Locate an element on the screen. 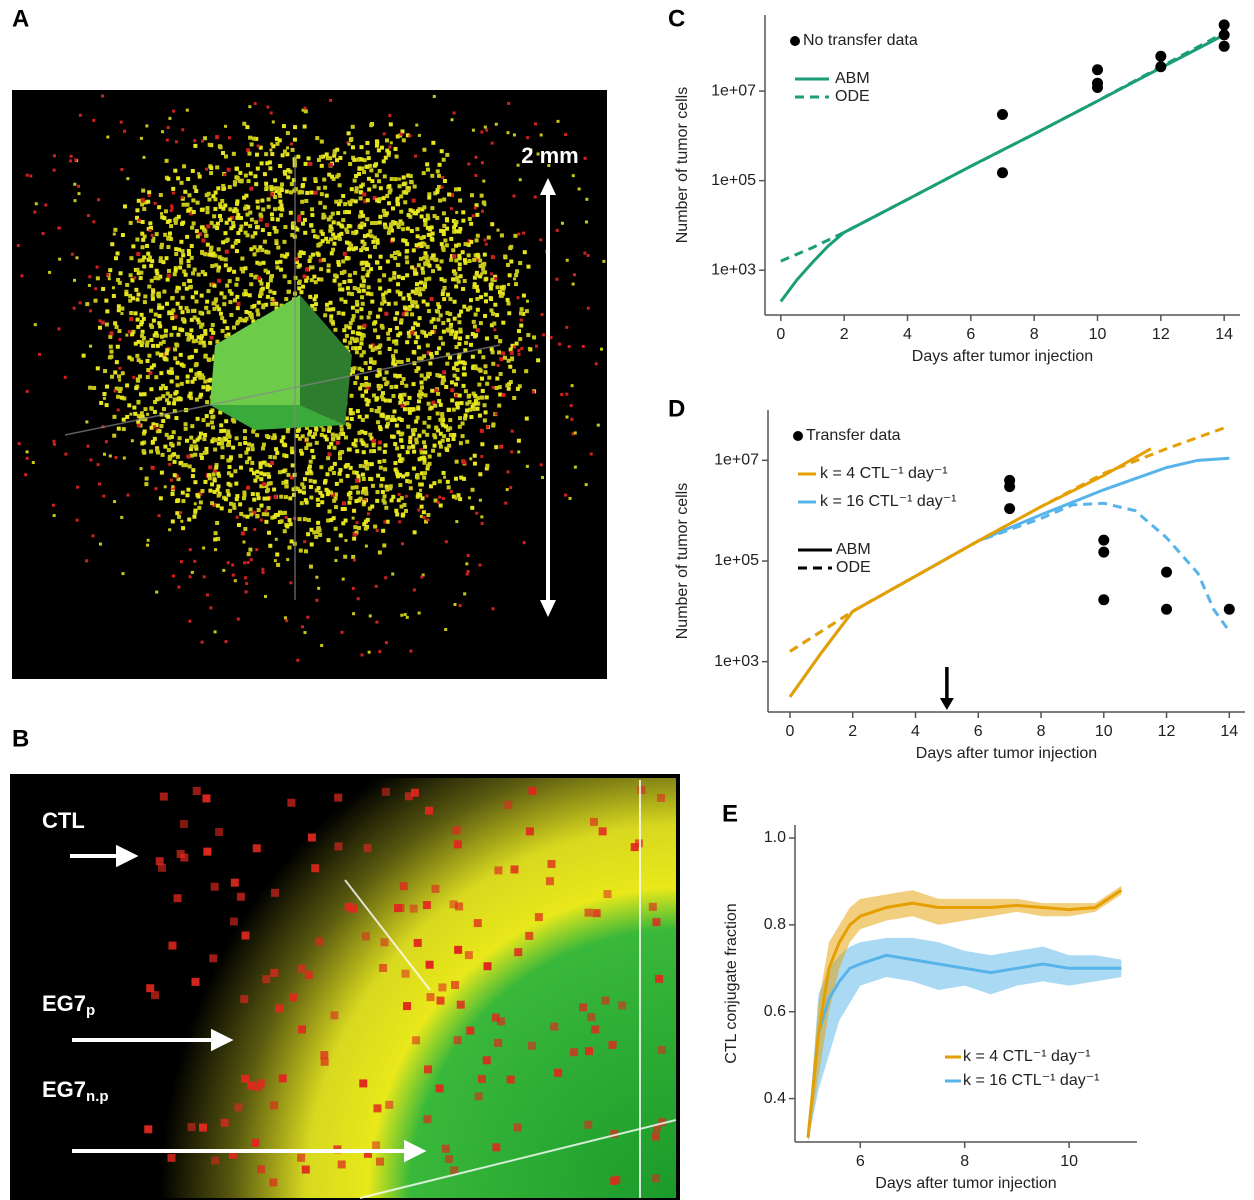 Image resolution: width=1254 pixels, height=1200 pixels. legend-label: No transfer data is located at coordinates (860, 40).